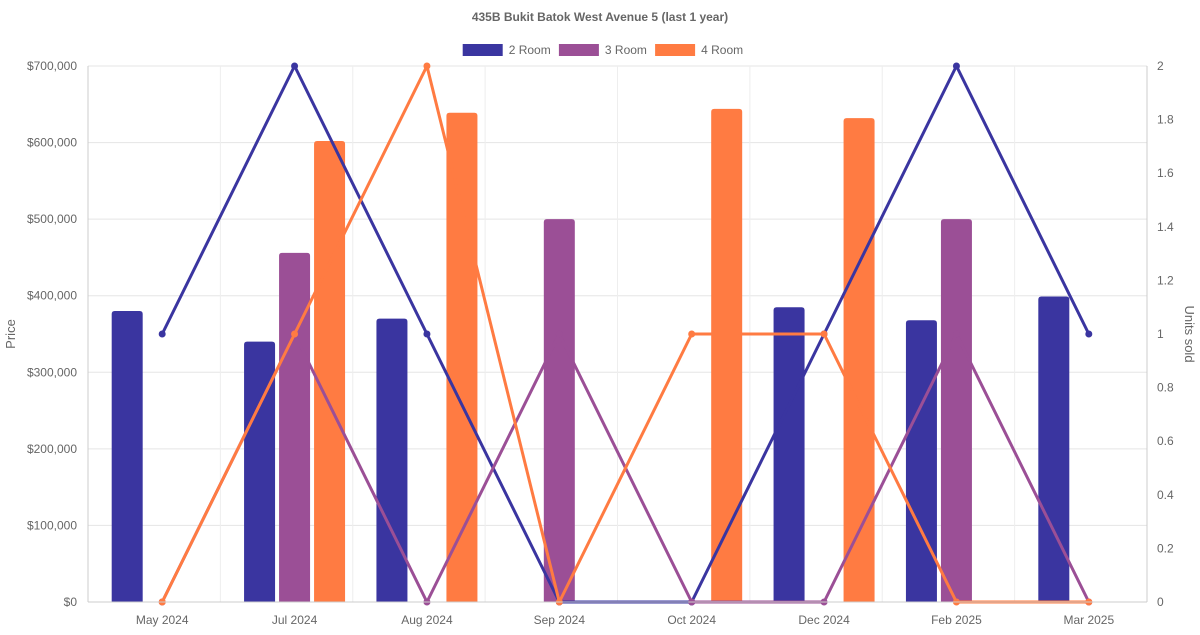  I want to click on y-right-tick-label: 1.8, so click(1165, 120).